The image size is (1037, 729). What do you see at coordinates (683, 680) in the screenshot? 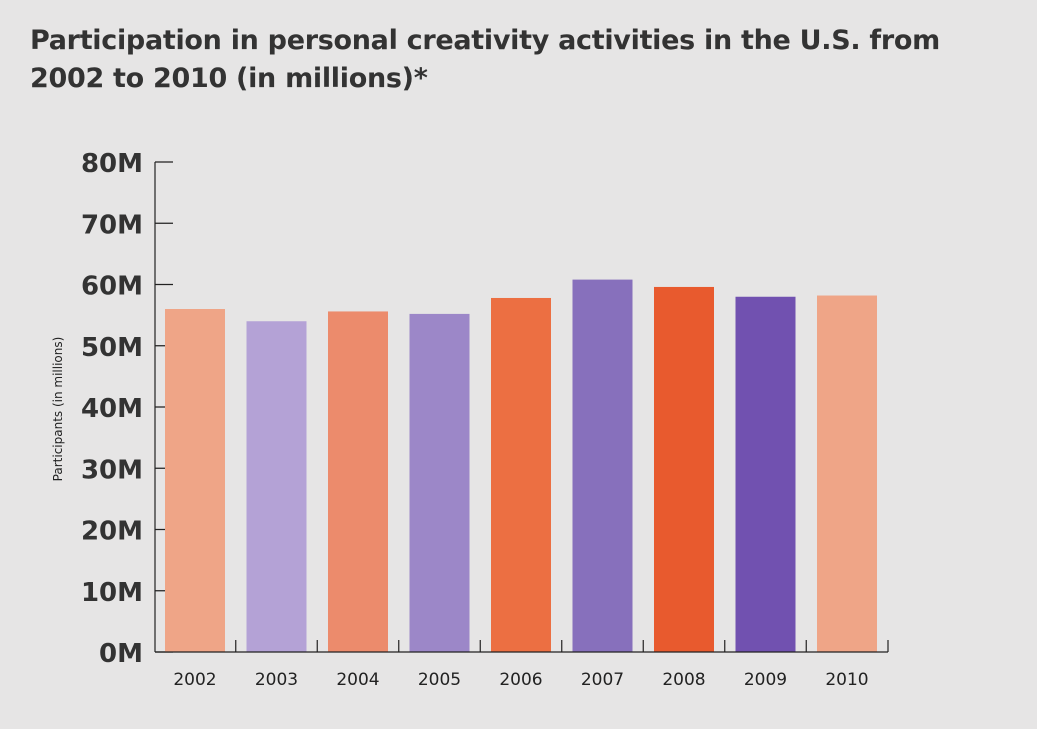
I see `x-tick-label: 2008` at bounding box center [683, 680].